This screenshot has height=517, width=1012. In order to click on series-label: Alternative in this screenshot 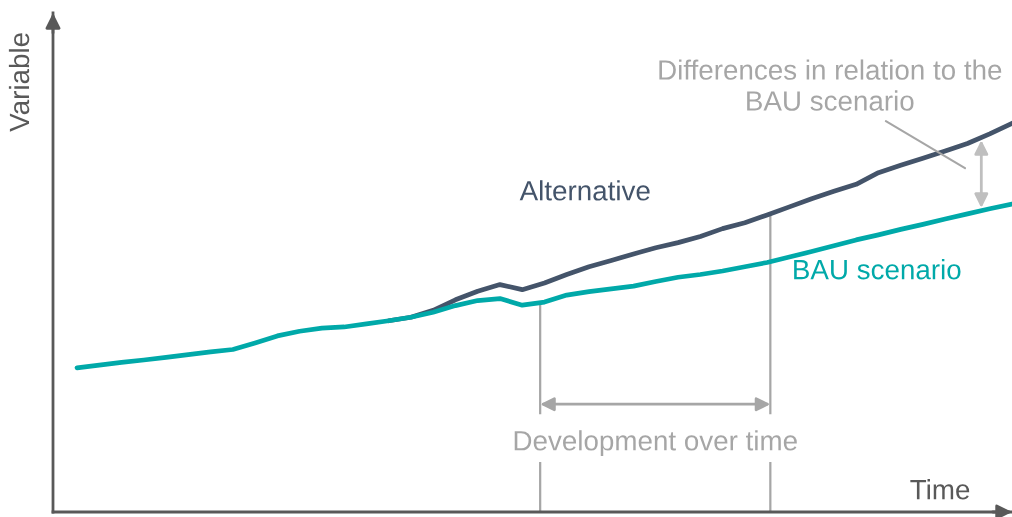, I will do `click(584, 190)`.